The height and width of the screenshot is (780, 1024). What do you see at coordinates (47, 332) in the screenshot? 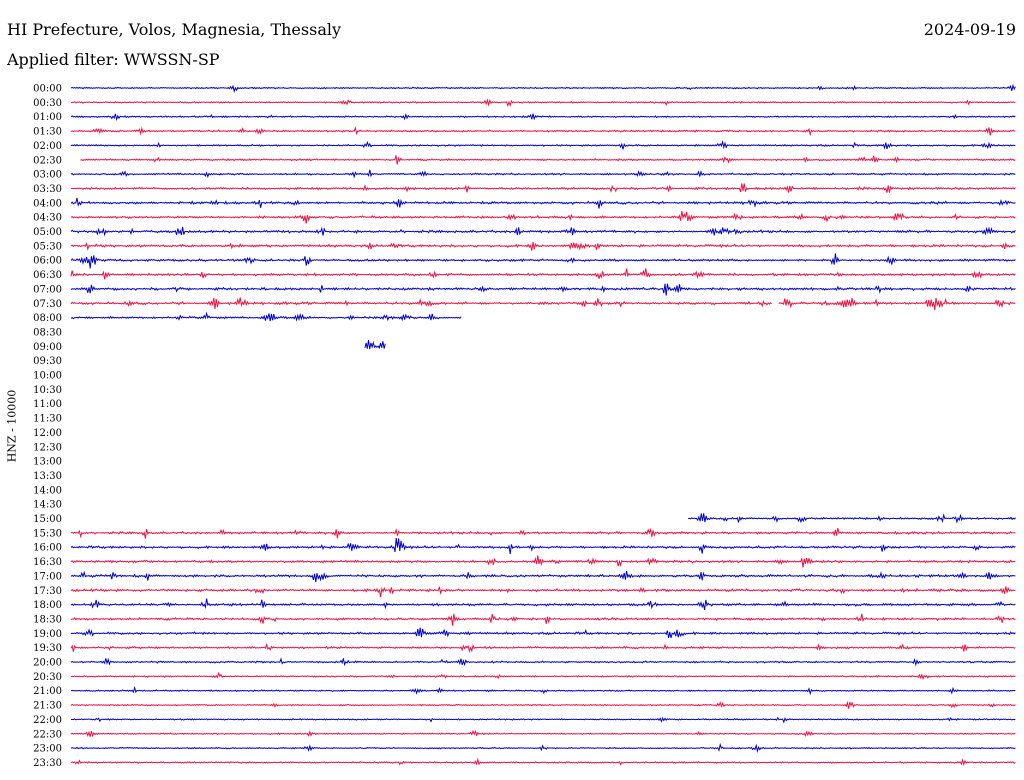
I see `time-label: 08:30` at bounding box center [47, 332].